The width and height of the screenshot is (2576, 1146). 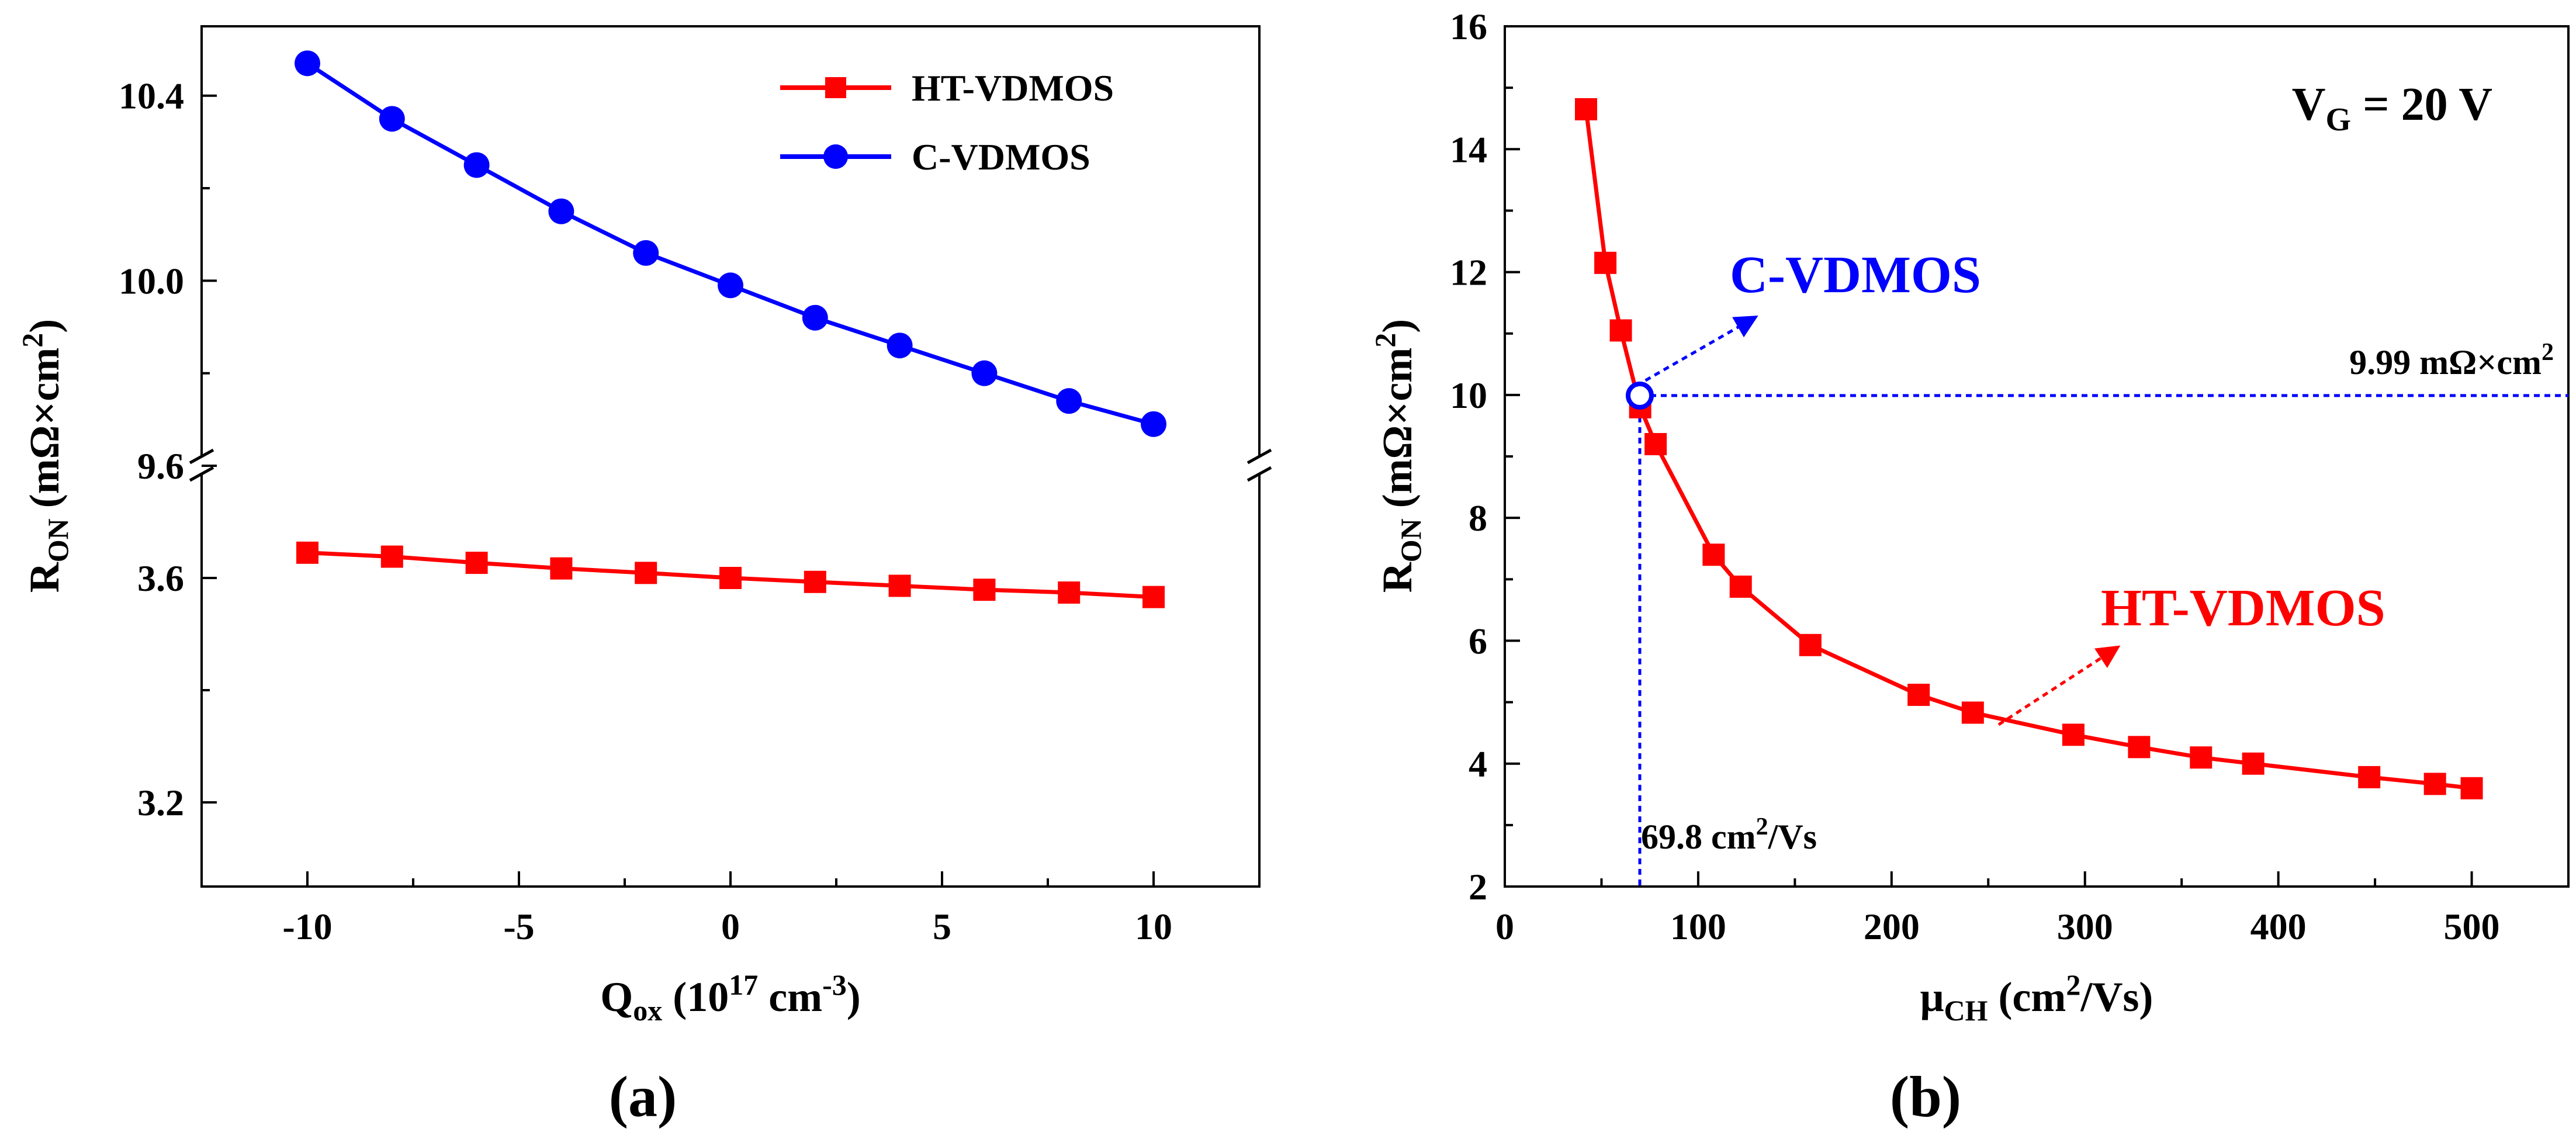 I want to click on x-tick-label-b: 500, so click(x=2472, y=926).